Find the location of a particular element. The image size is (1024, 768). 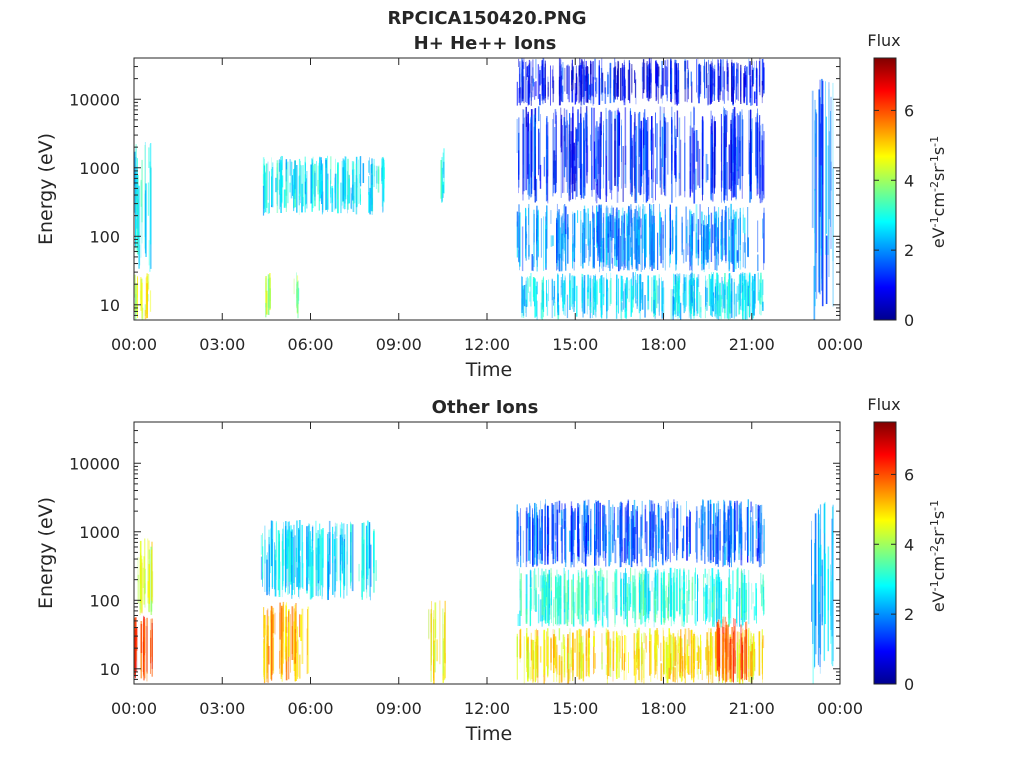

x-tick-label: 00:00 is located at coordinates (840, 708).